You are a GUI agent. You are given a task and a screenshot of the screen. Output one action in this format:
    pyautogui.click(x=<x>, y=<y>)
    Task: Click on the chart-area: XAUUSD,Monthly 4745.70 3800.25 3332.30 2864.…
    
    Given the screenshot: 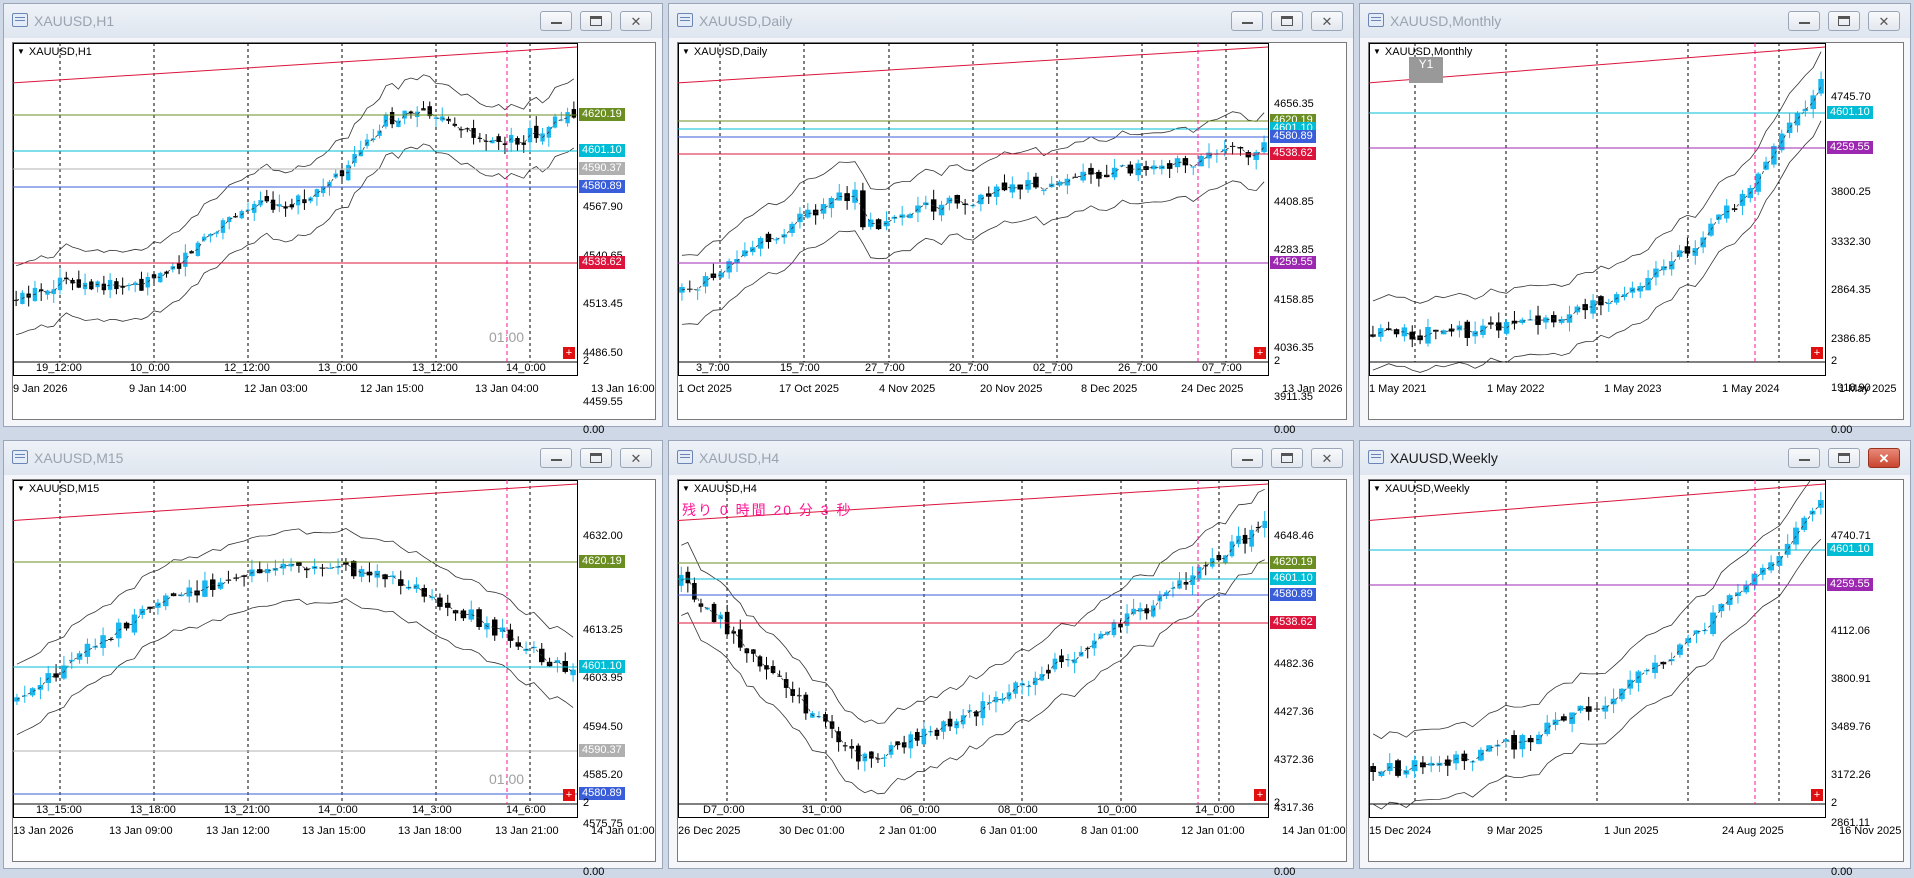 What is the action you would take?
    pyautogui.click(x=1636, y=239)
    